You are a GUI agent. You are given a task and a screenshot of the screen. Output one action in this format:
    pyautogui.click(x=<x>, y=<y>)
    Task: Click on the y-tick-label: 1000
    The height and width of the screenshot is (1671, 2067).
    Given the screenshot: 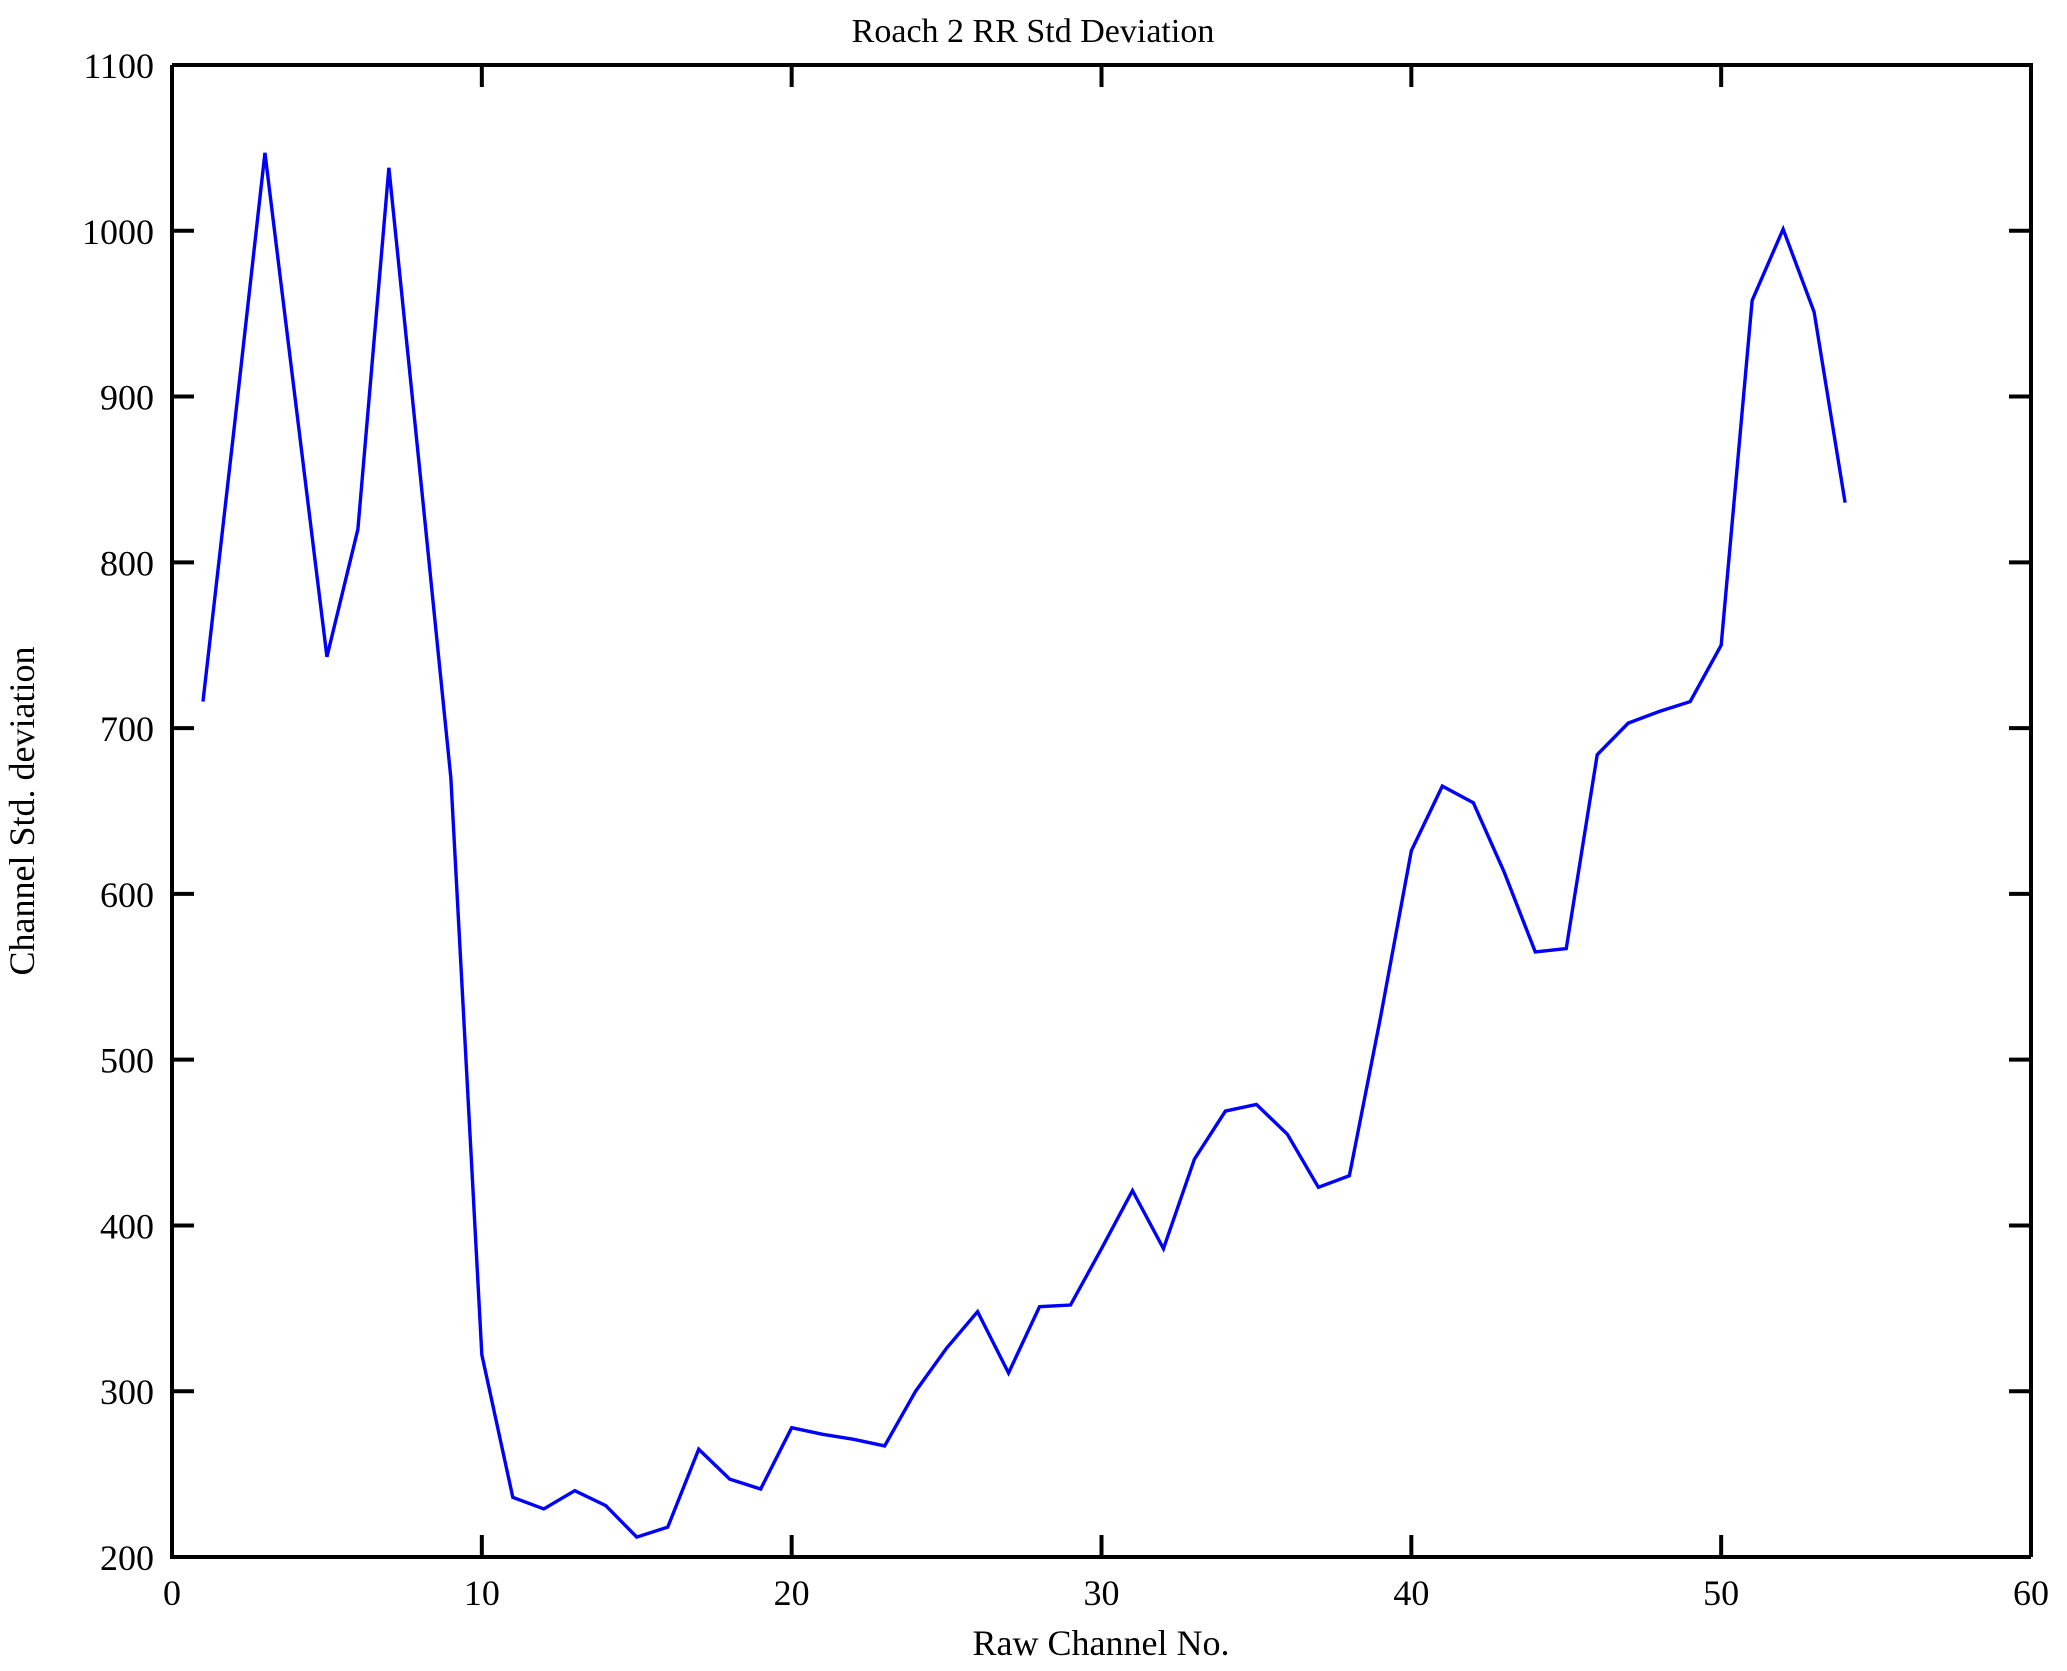 What is the action you would take?
    pyautogui.click(x=118, y=232)
    